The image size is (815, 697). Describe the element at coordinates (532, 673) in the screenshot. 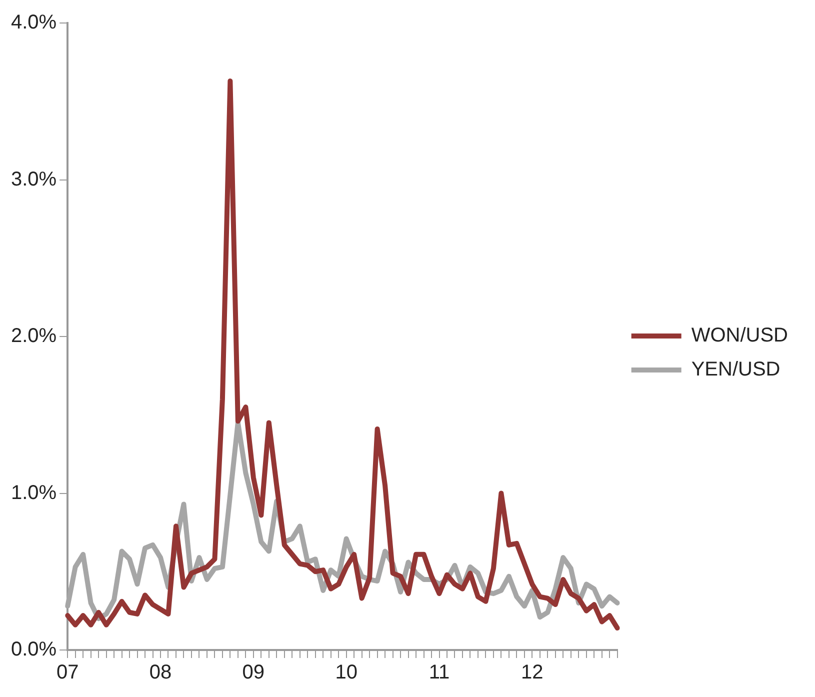

I see `x-tick-label: 12` at that location.